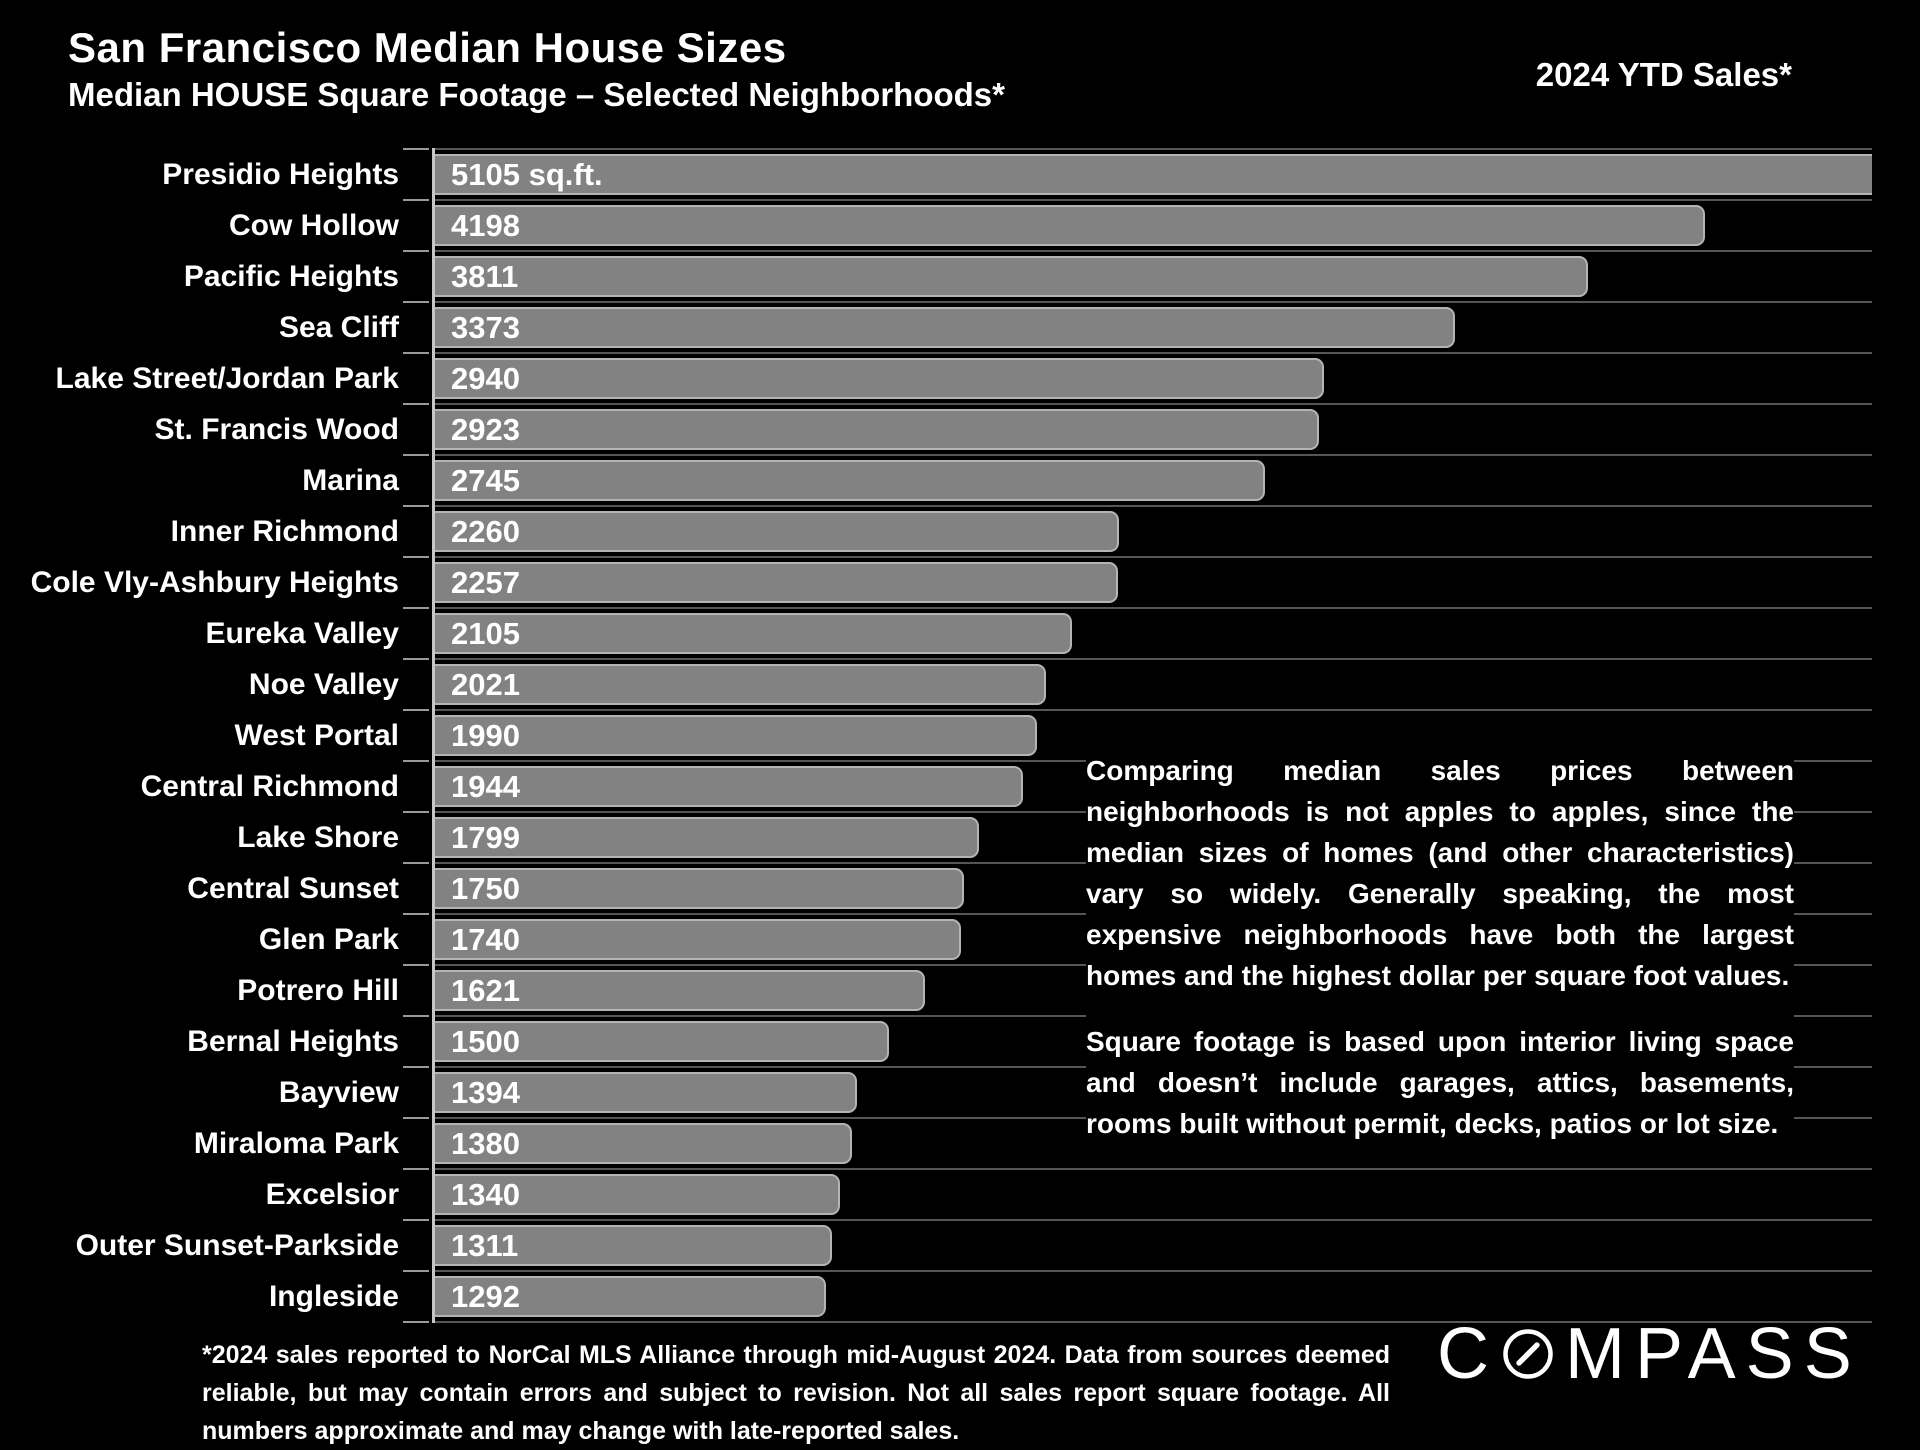  Describe the element at coordinates (237, 1245) in the screenshot. I see `category-label: Outer Sunset-Parkside` at that location.